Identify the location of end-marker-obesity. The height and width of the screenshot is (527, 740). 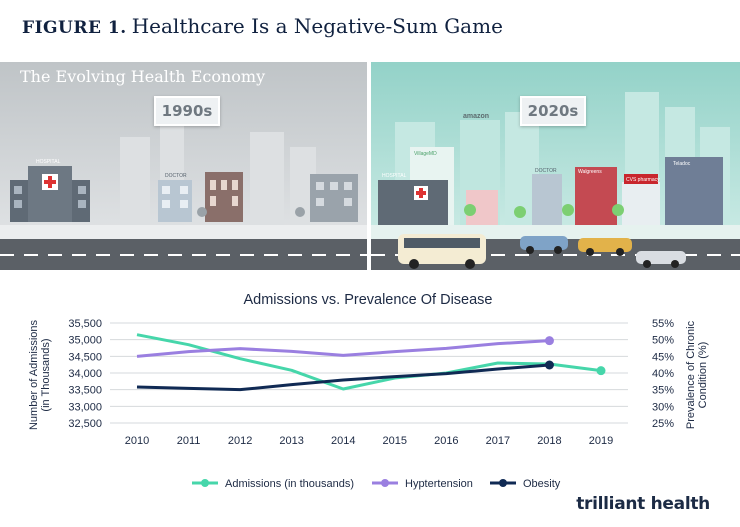
(549, 365).